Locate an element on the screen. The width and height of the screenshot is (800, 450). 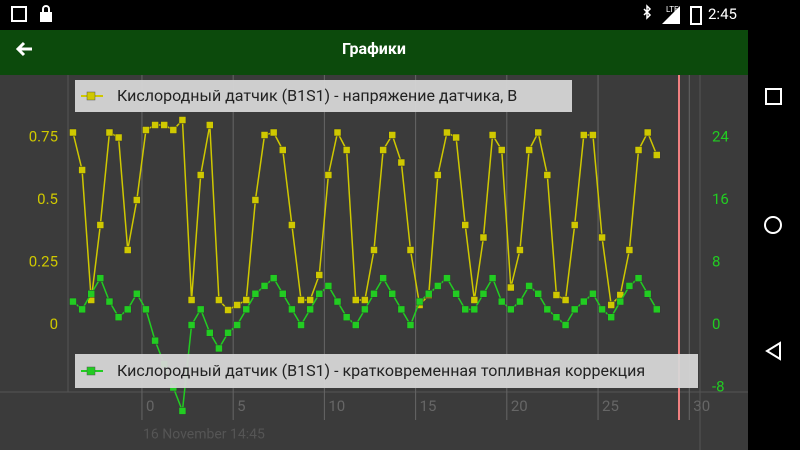
x-tick-label: 0 is located at coordinates (150, 406).